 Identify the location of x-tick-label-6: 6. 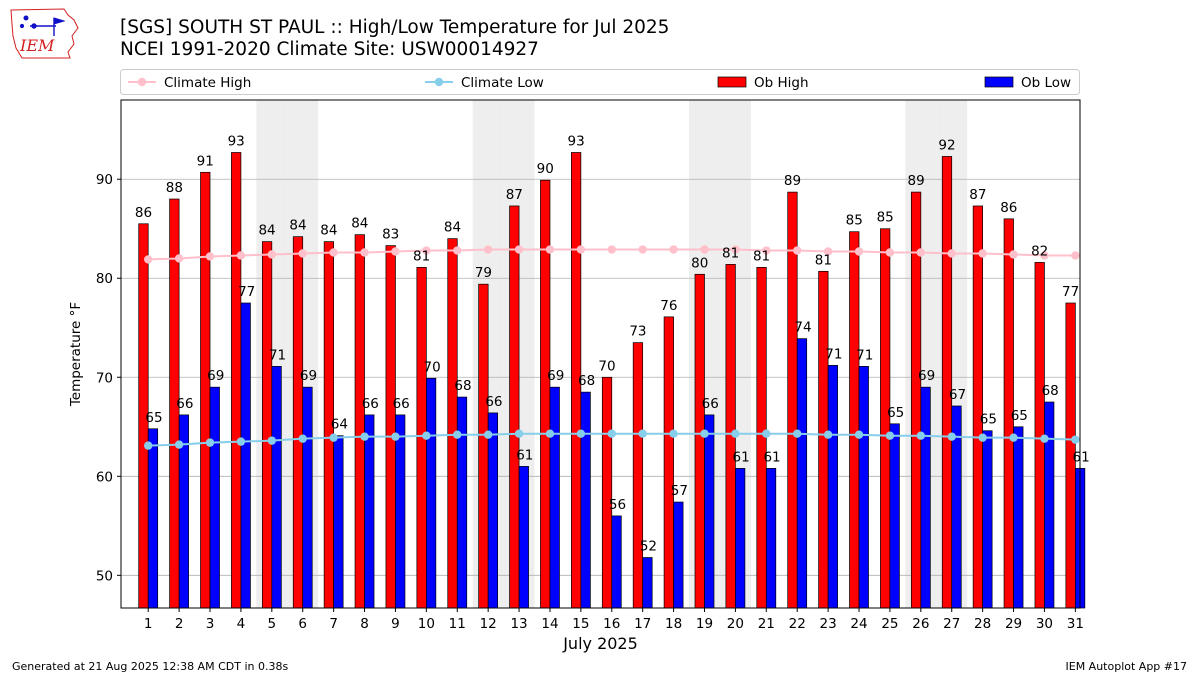
(302, 624).